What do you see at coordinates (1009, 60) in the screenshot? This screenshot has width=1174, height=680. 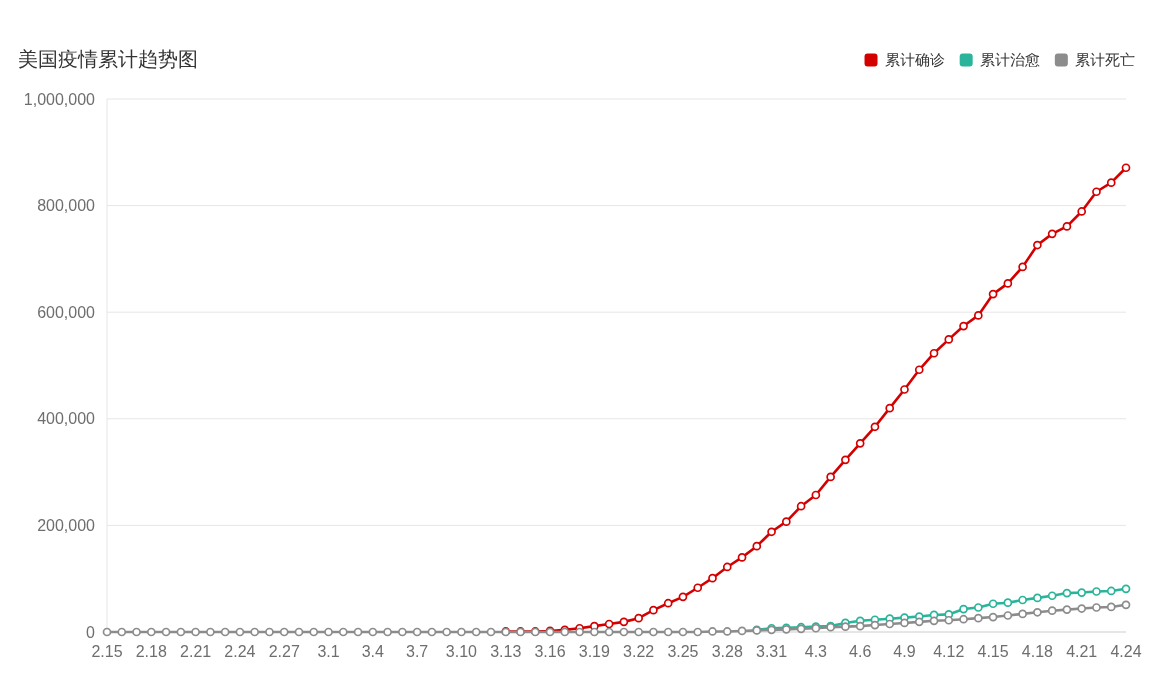 I see `legend-label: 累计治愈` at bounding box center [1009, 60].